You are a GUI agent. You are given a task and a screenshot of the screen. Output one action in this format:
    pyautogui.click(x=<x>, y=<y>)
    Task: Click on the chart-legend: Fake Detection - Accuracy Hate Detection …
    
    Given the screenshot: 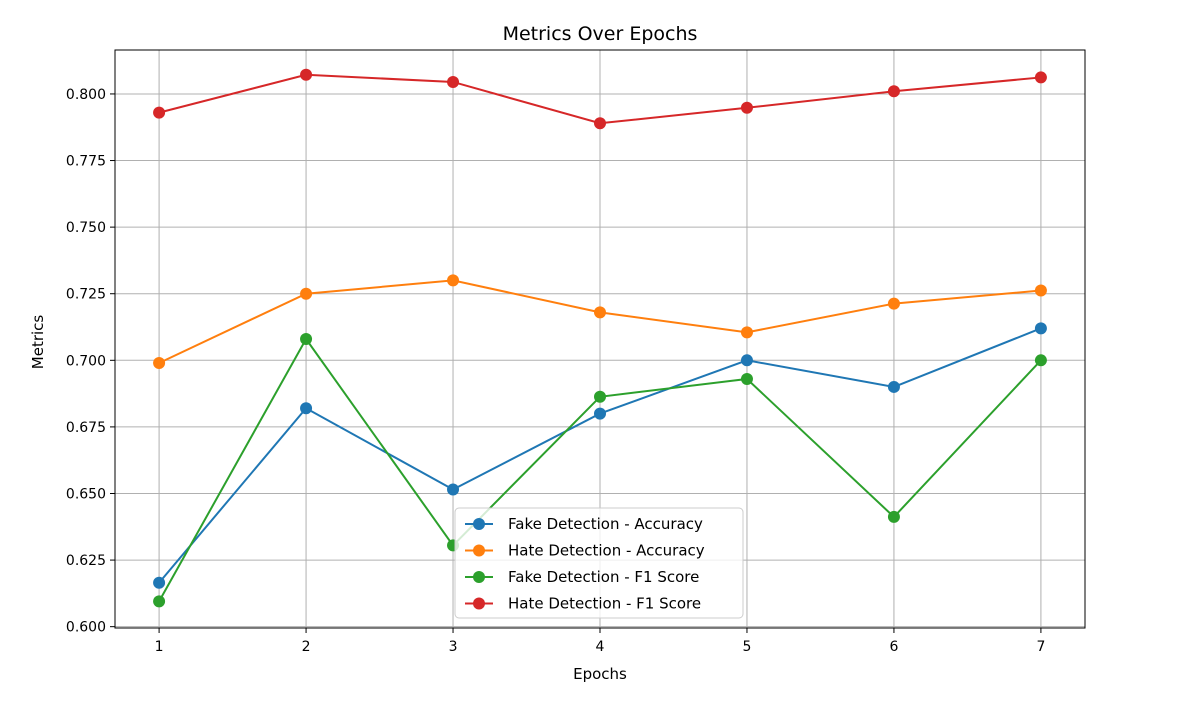 What is the action you would take?
    pyautogui.click(x=599, y=563)
    